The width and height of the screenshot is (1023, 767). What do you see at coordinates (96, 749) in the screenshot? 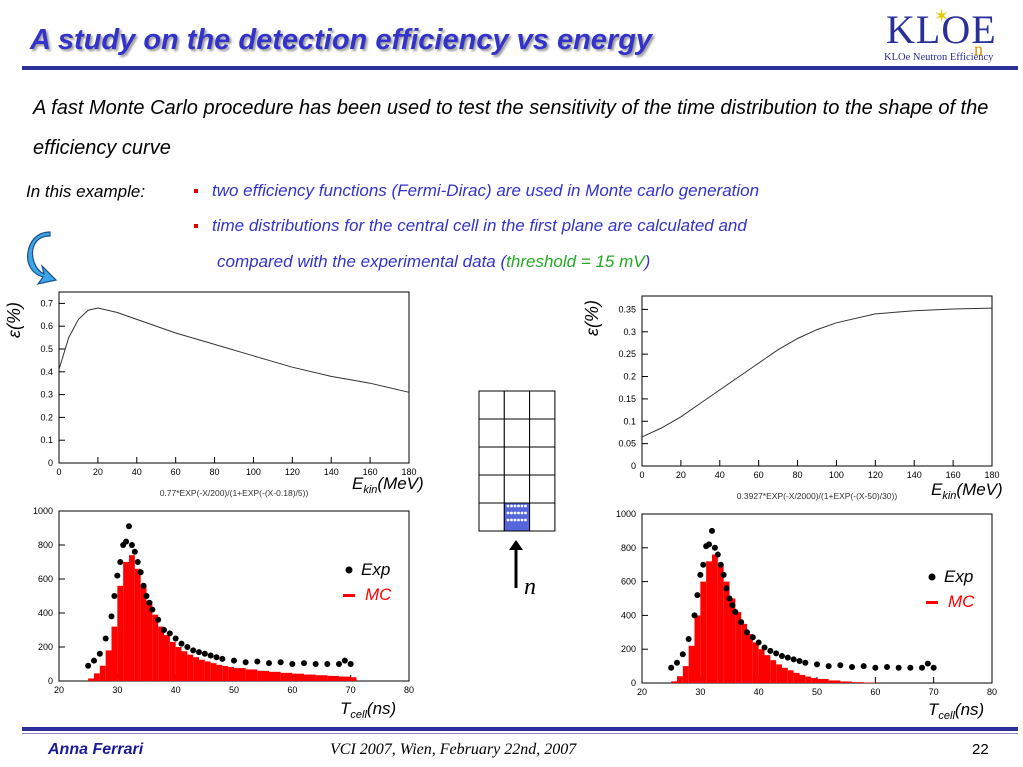
I see `footer-author: Anna Ferrari` at bounding box center [96, 749].